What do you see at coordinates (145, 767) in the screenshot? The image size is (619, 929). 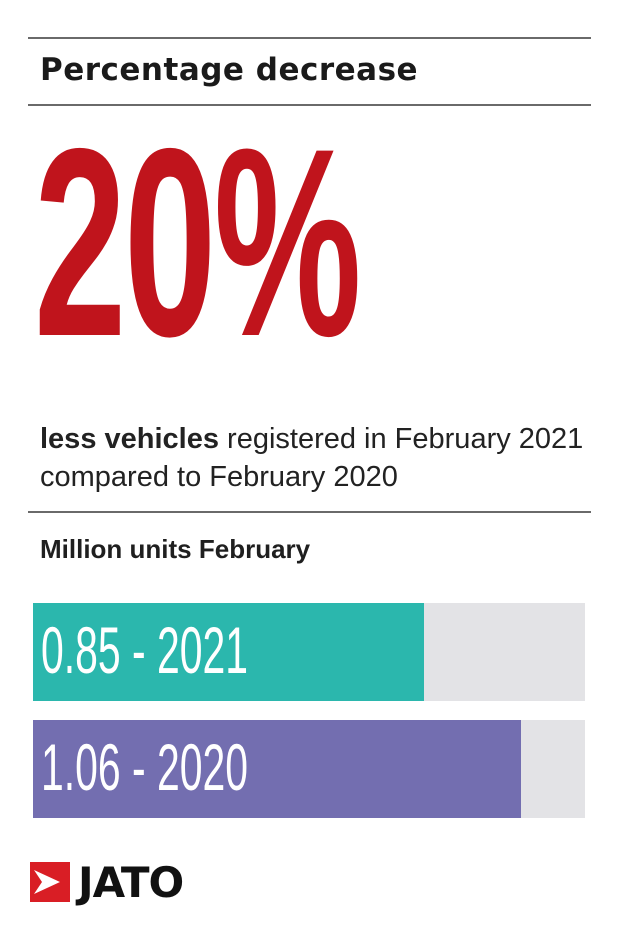 I see `bar-label-2020: 1.06 - 2020` at bounding box center [145, 767].